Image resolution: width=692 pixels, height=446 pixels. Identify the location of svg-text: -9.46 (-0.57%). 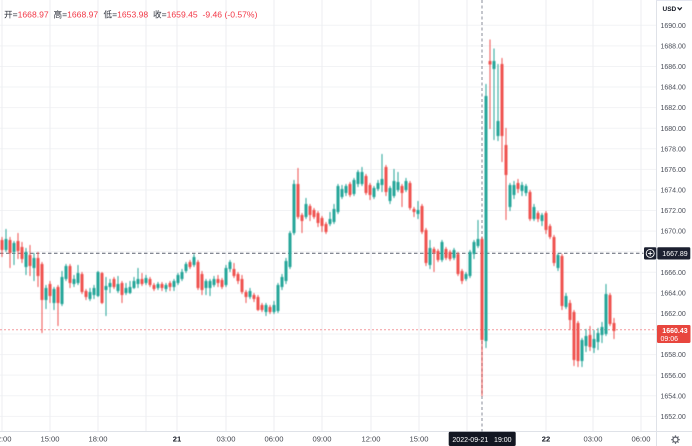
(230, 14).